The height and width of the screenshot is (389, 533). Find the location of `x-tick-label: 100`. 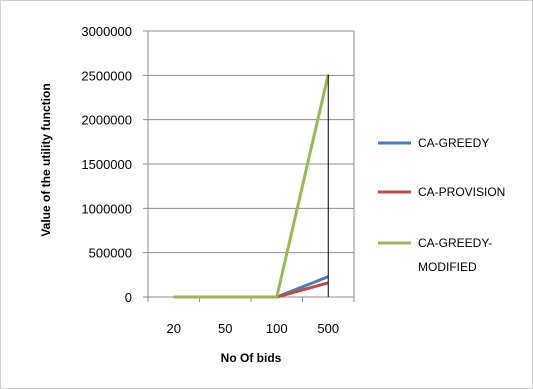

x-tick-label: 100 is located at coordinates (277, 328).